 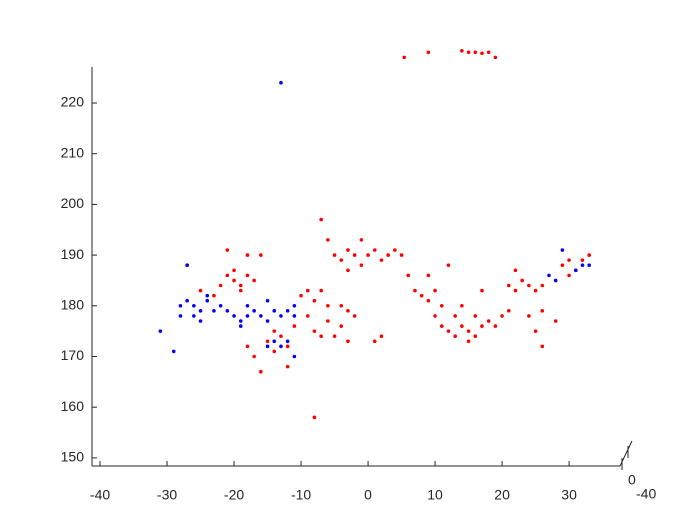 I want to click on z-tick-label: -40, so click(x=646, y=494).